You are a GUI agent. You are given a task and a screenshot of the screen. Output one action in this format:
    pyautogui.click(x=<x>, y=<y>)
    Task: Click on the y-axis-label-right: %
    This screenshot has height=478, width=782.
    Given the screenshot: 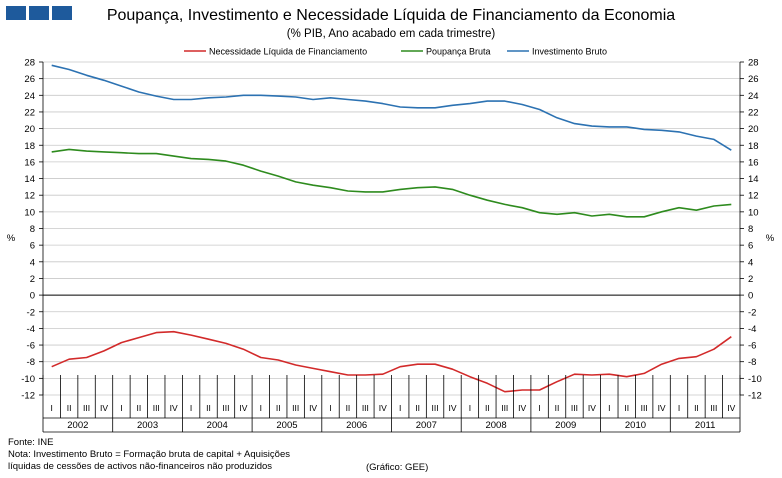 What is the action you would take?
    pyautogui.click(x=770, y=238)
    